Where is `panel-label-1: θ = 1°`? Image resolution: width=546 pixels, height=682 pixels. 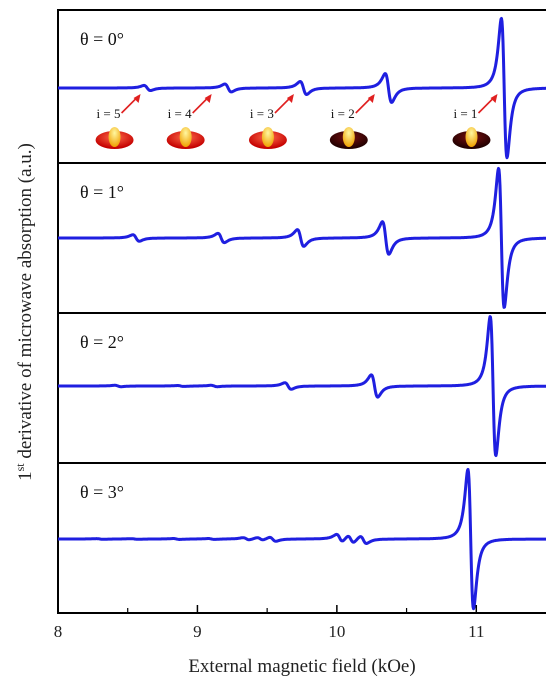
panel-label-1: θ = 1° is located at coordinates (102, 192).